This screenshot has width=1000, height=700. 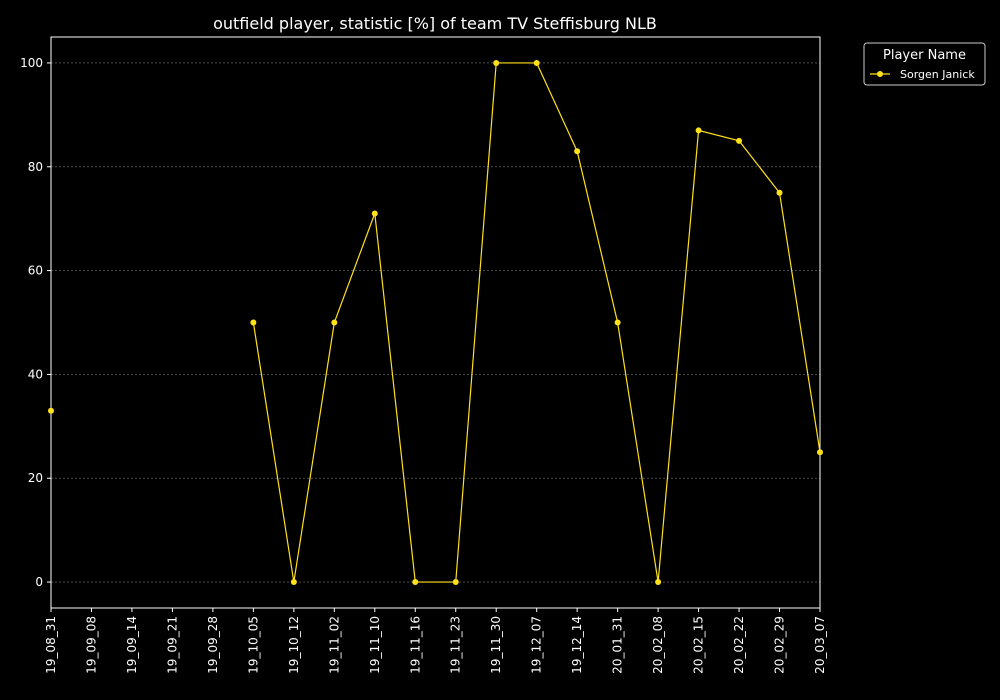 What do you see at coordinates (39, 582) in the screenshot?
I see `y-tick-label: 0` at bounding box center [39, 582].